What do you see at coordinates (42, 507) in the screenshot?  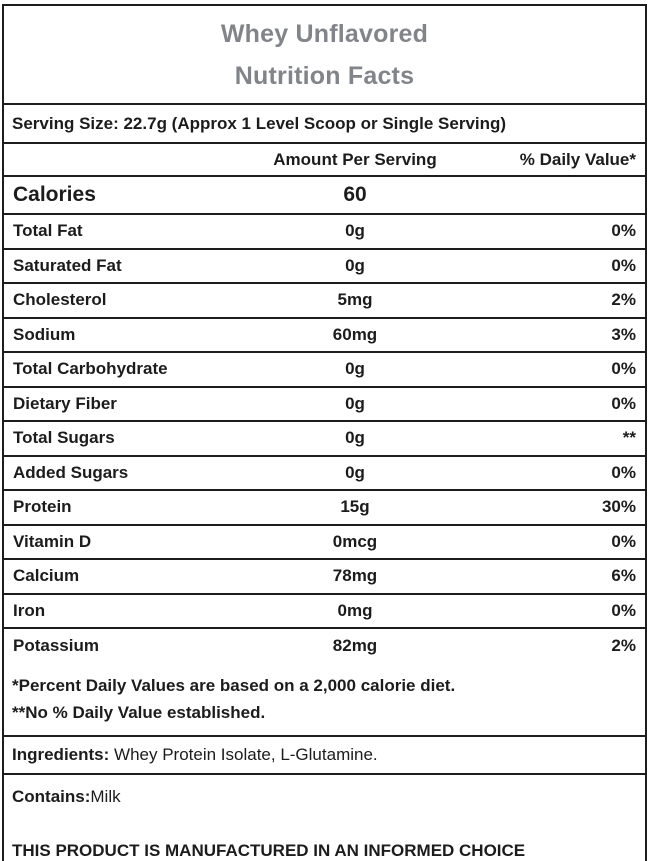 I see `nutrient-name: Protein` at bounding box center [42, 507].